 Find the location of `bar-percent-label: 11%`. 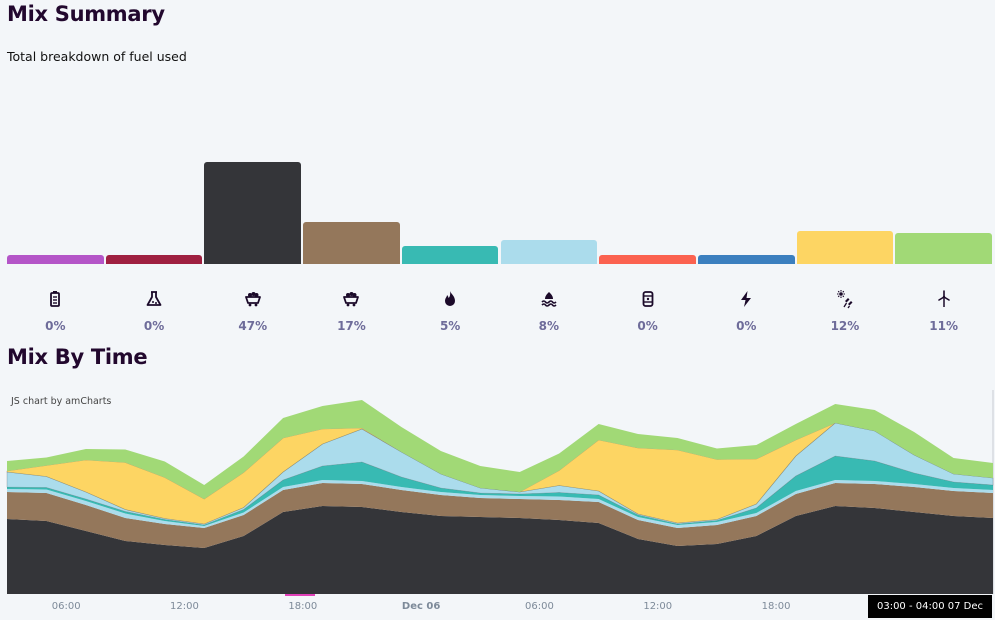

bar-percent-label: 11% is located at coordinates (943, 326).